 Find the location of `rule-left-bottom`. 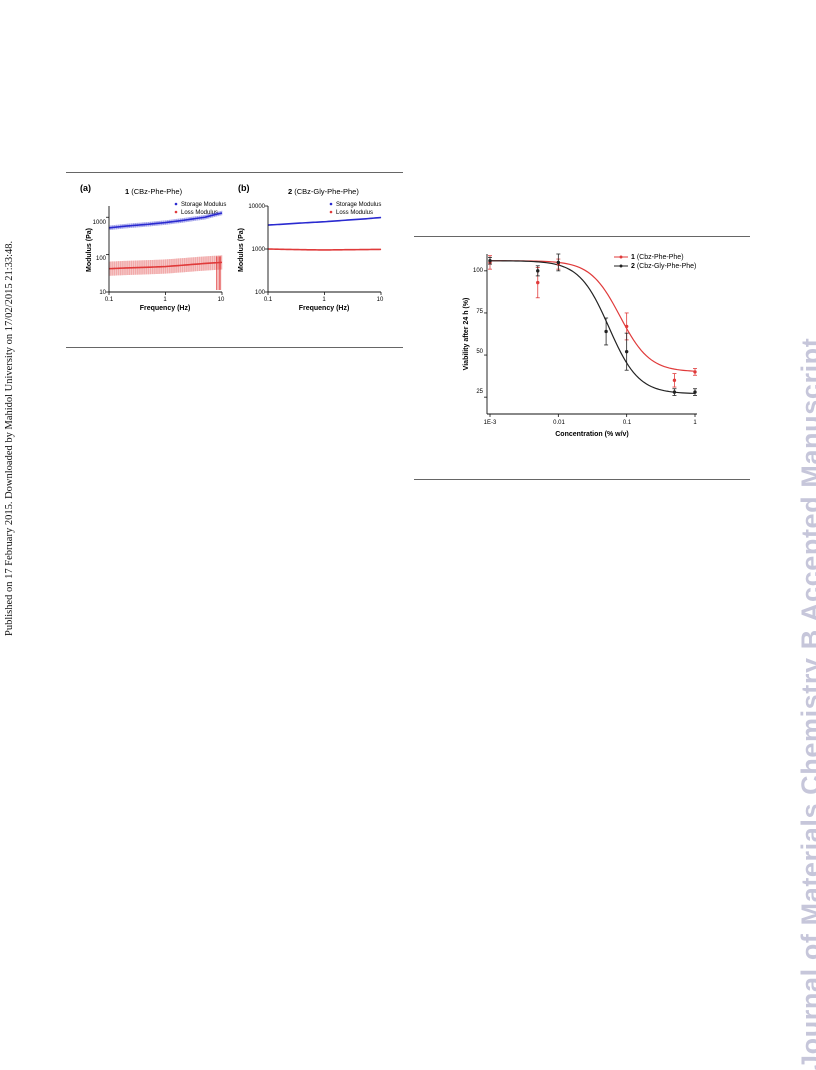

rule-left-bottom is located at coordinates (234, 347).